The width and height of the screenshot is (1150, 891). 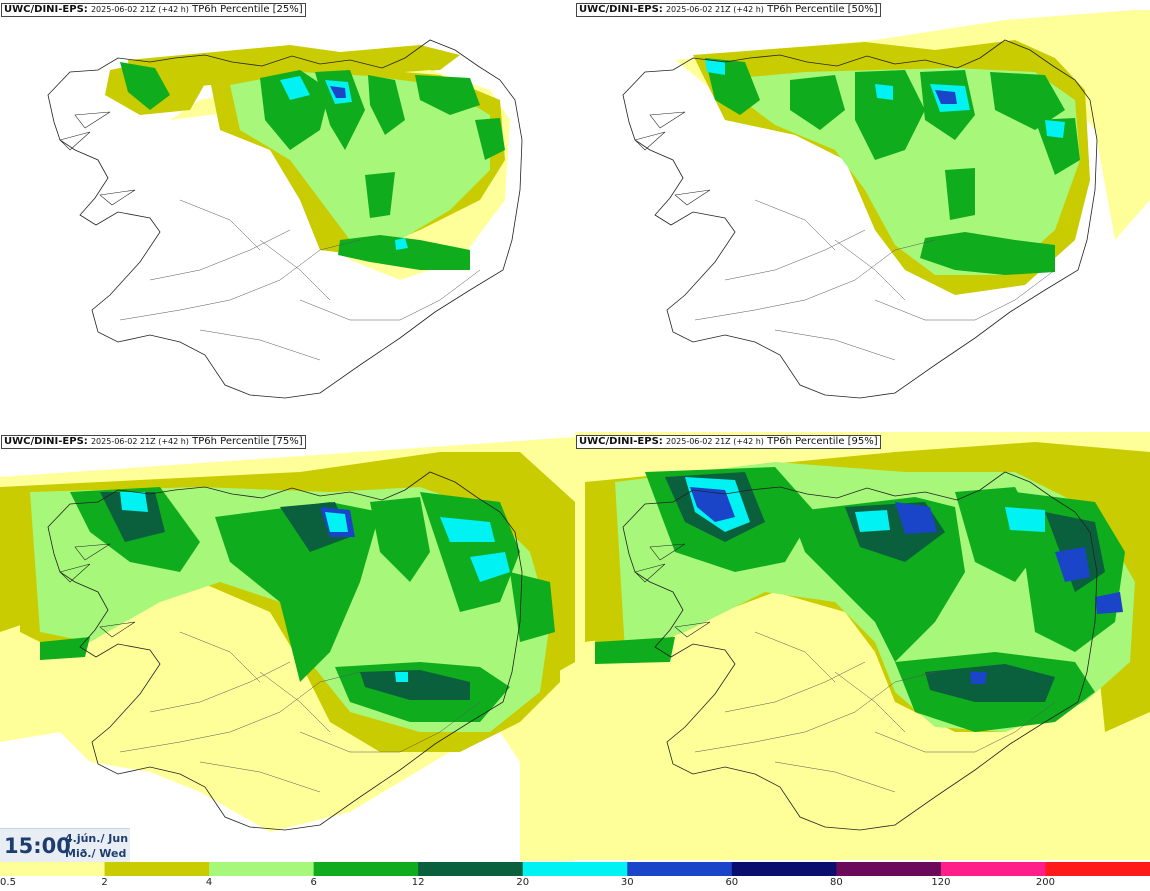 What do you see at coordinates (836, 882) in the screenshot?
I see `legend-label: 80` at bounding box center [836, 882].